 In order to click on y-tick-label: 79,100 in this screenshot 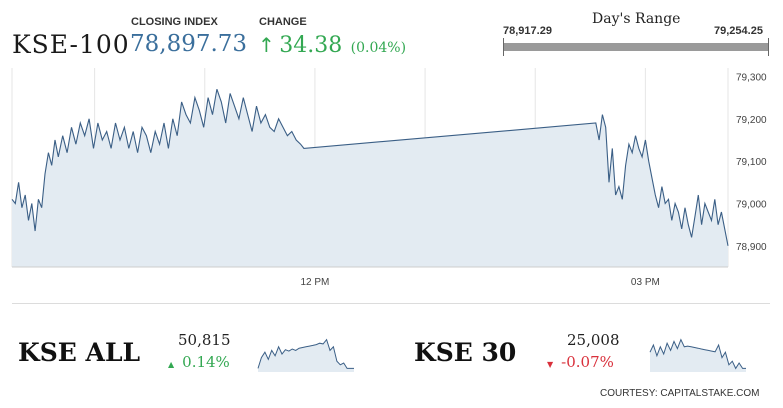, I will do `click(751, 162)`.